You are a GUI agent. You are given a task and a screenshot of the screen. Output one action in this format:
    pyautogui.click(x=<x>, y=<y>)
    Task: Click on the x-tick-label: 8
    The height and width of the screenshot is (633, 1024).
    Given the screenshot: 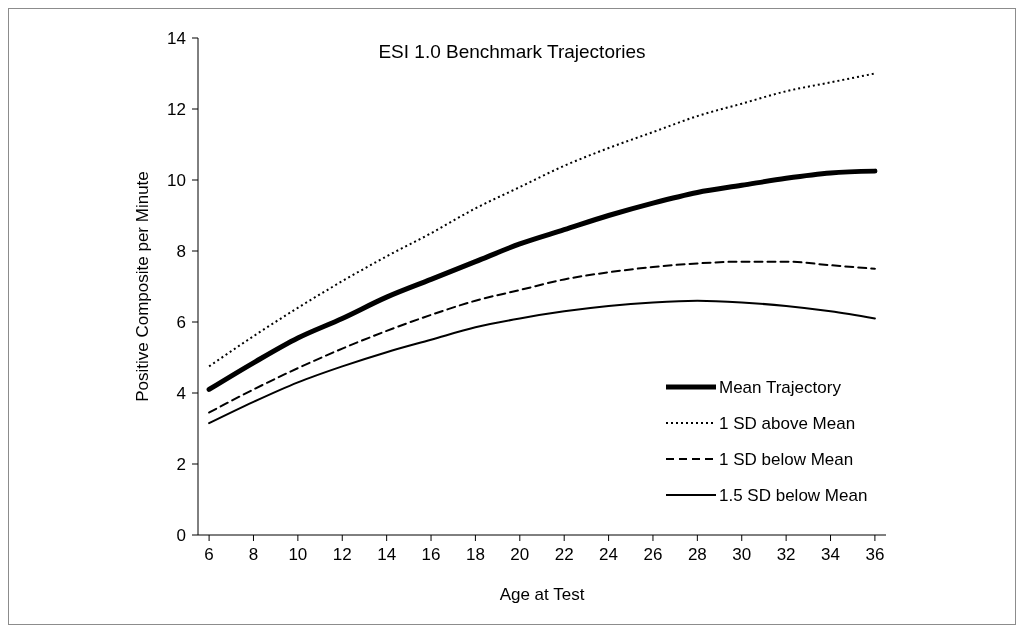 What is the action you would take?
    pyautogui.click(x=253, y=554)
    